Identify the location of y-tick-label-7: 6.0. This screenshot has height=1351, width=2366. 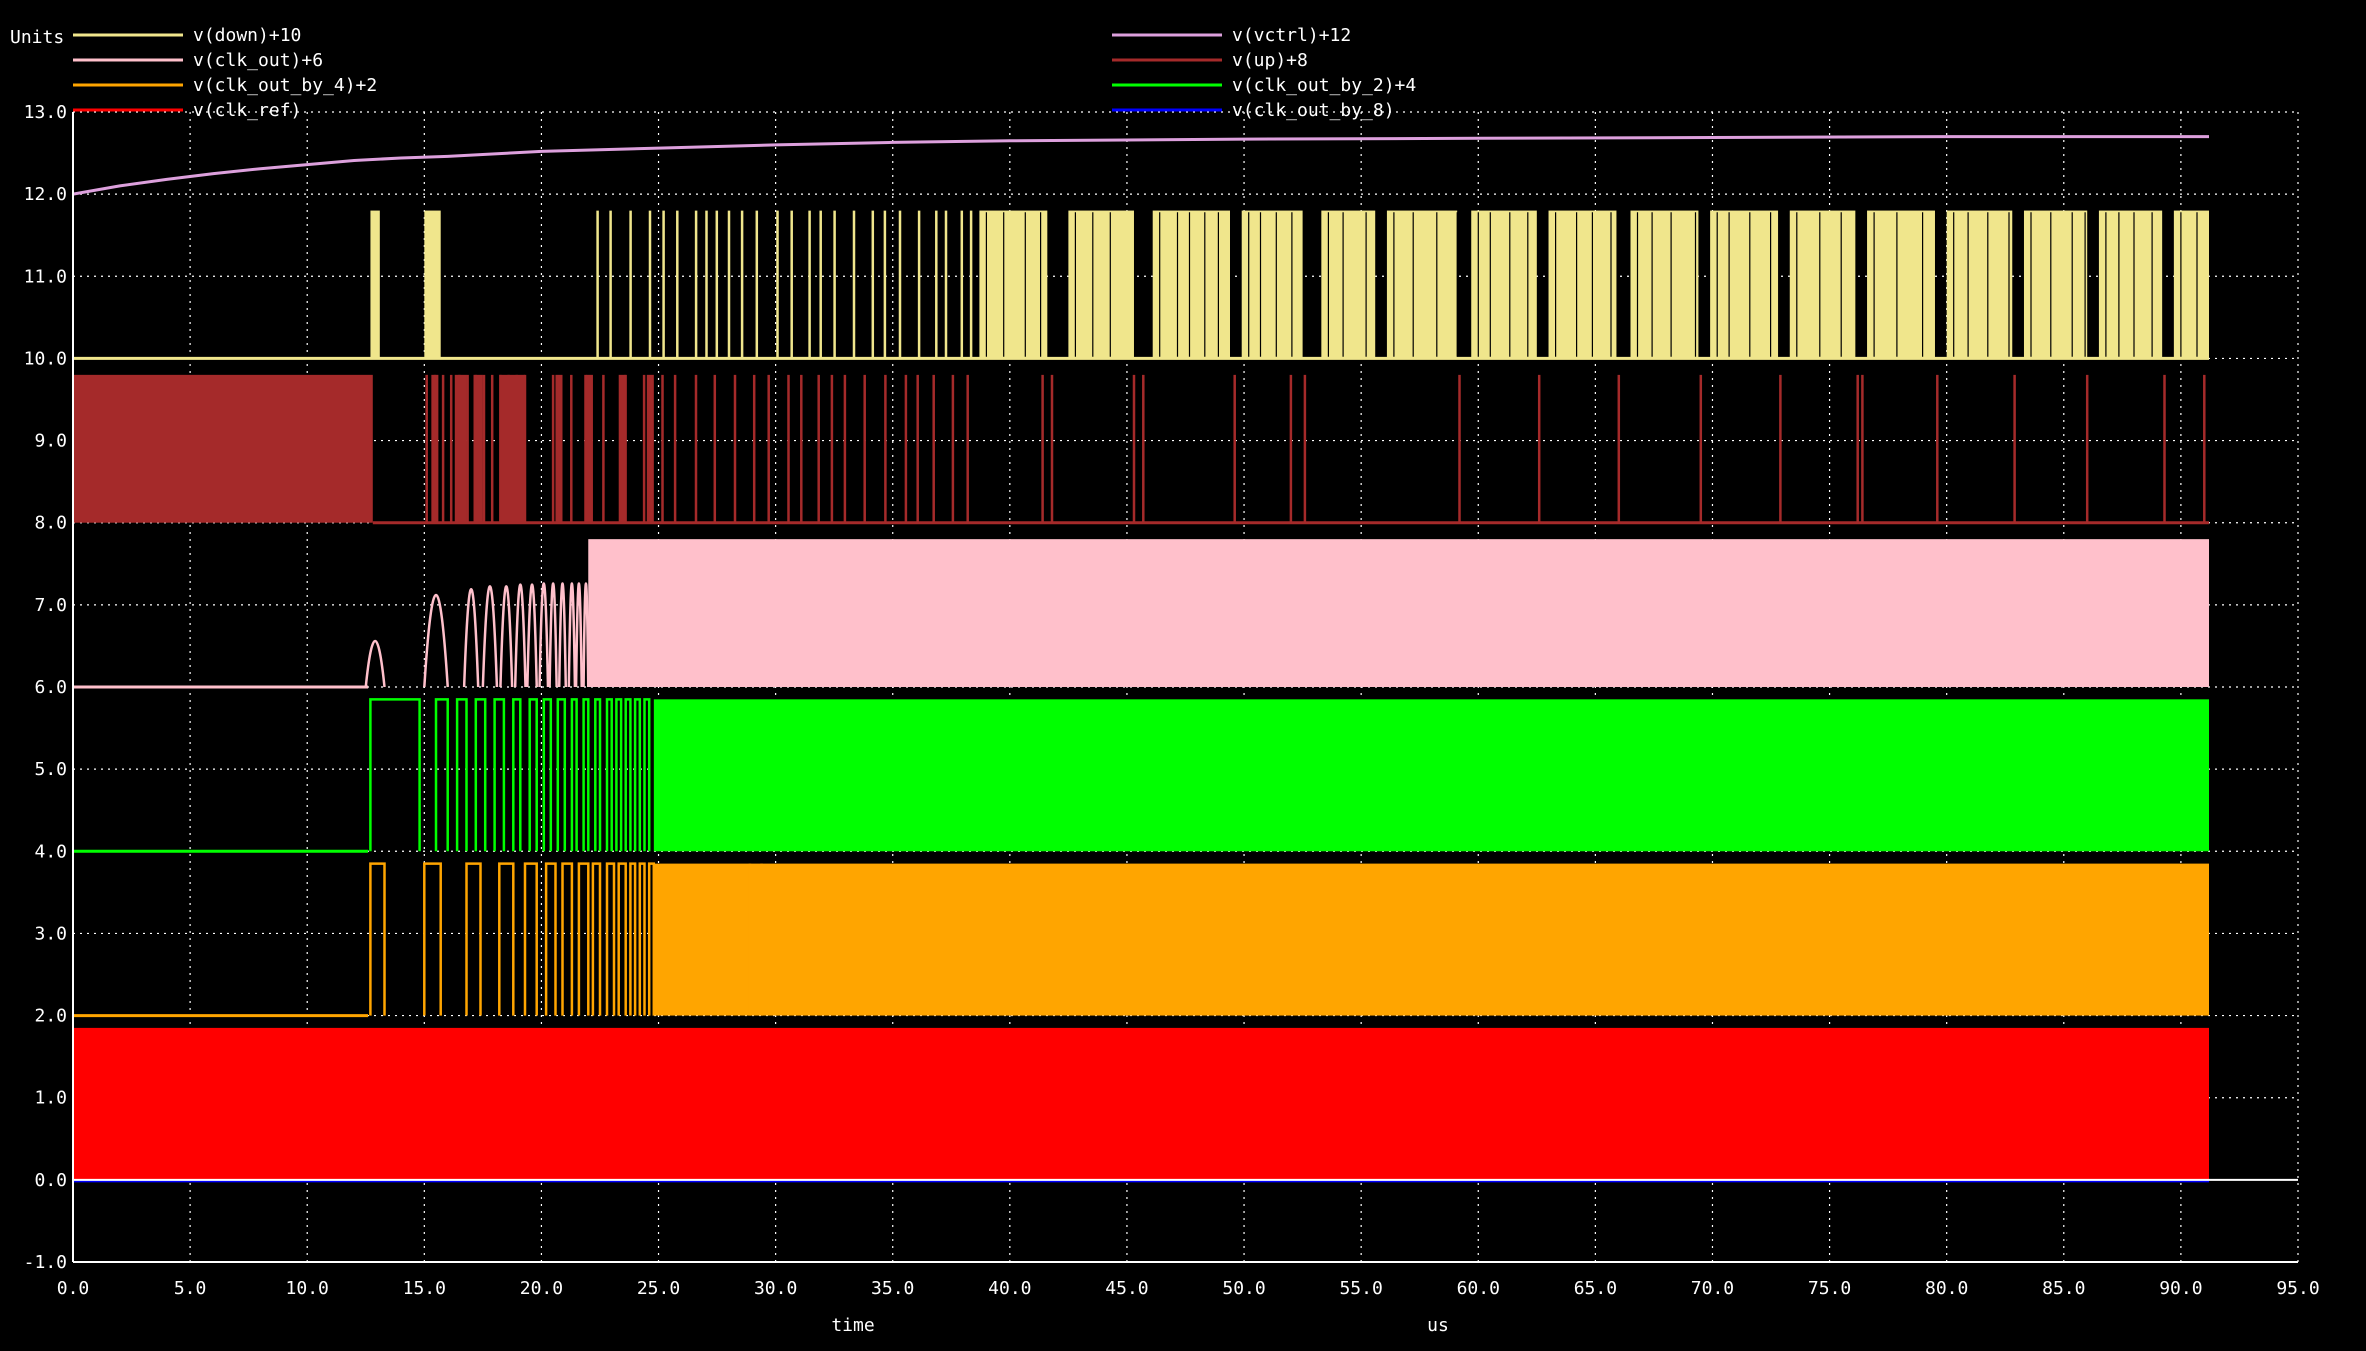
(50, 687).